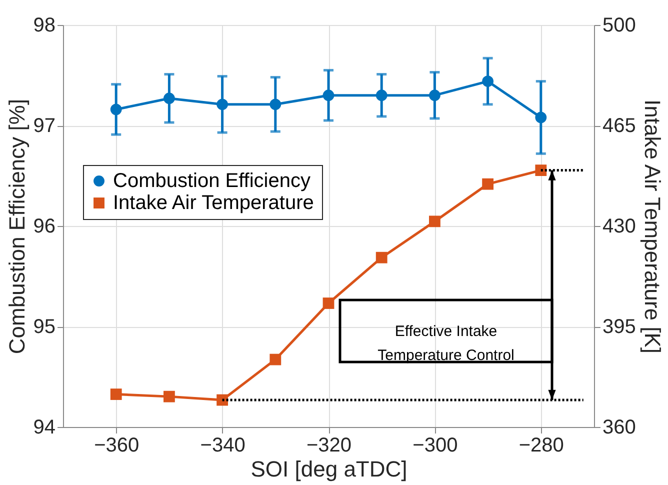 This screenshot has height=485, width=668. I want to click on x-tick-label: −300, so click(435, 445).